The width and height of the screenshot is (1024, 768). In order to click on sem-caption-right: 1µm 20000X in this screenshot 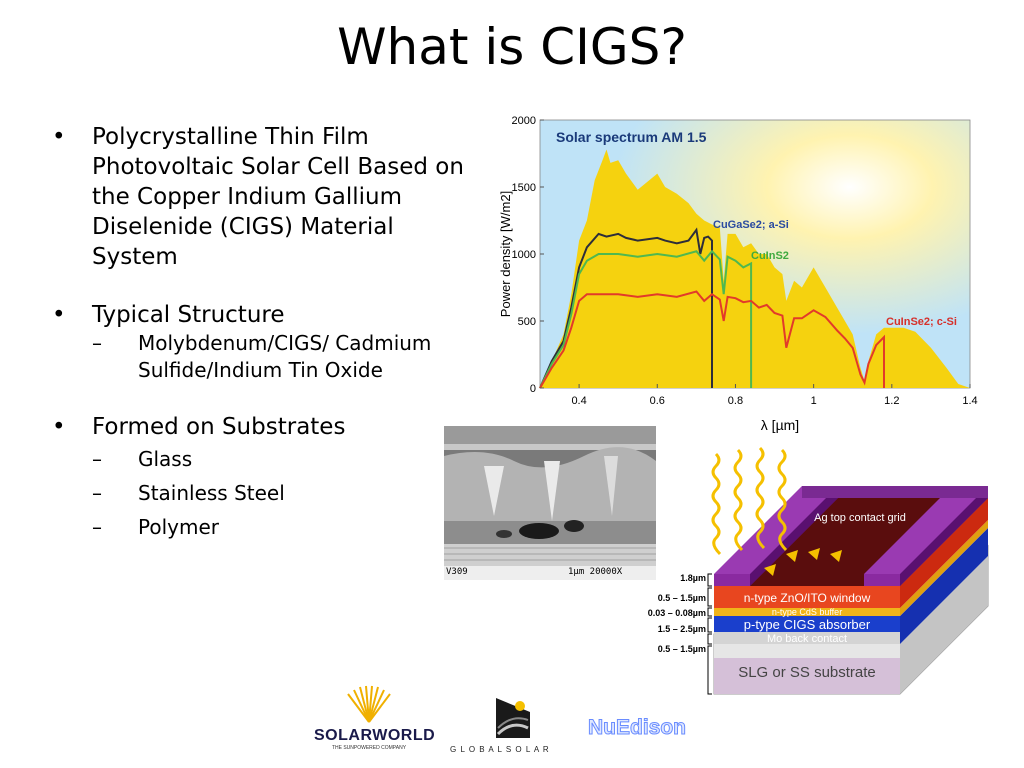, I will do `click(595, 572)`.